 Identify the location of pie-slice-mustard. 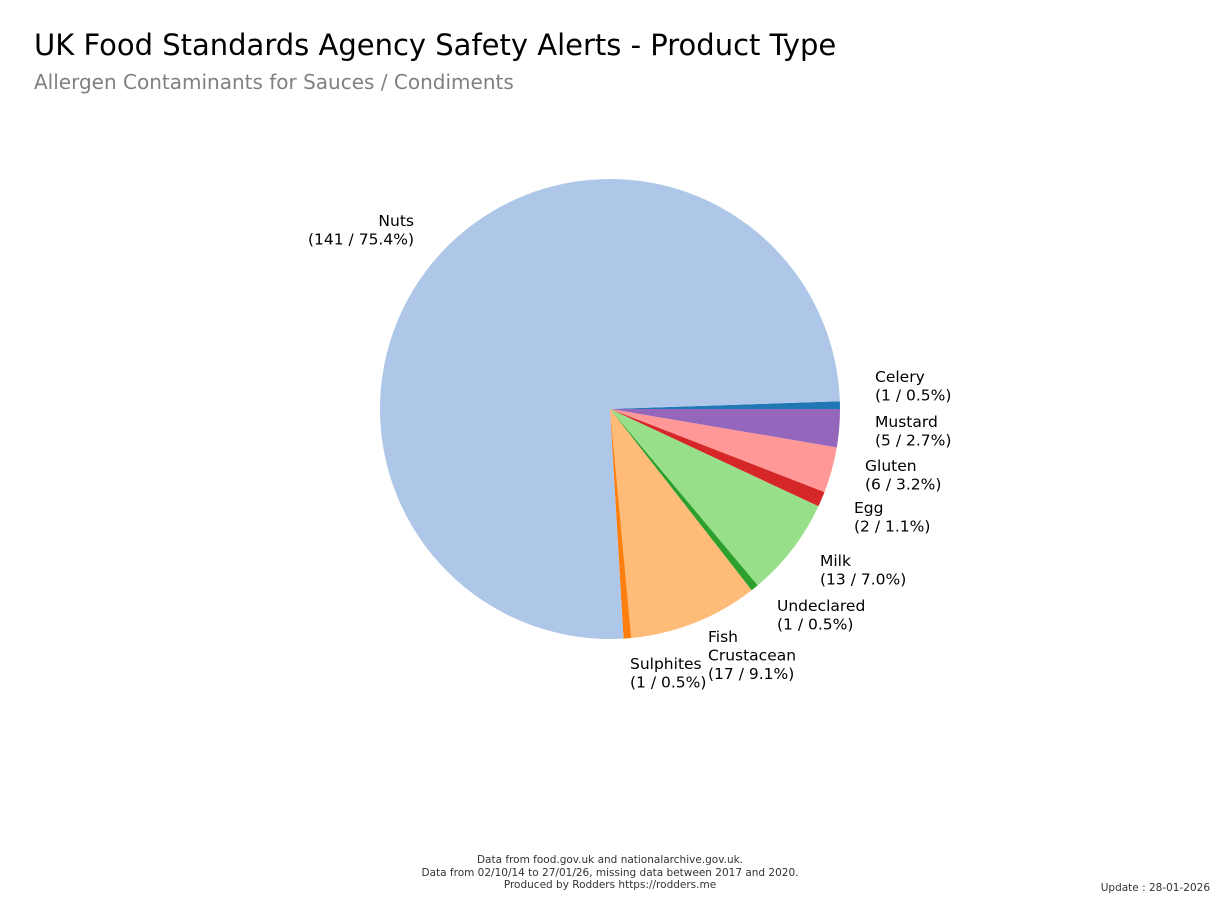
(725, 428).